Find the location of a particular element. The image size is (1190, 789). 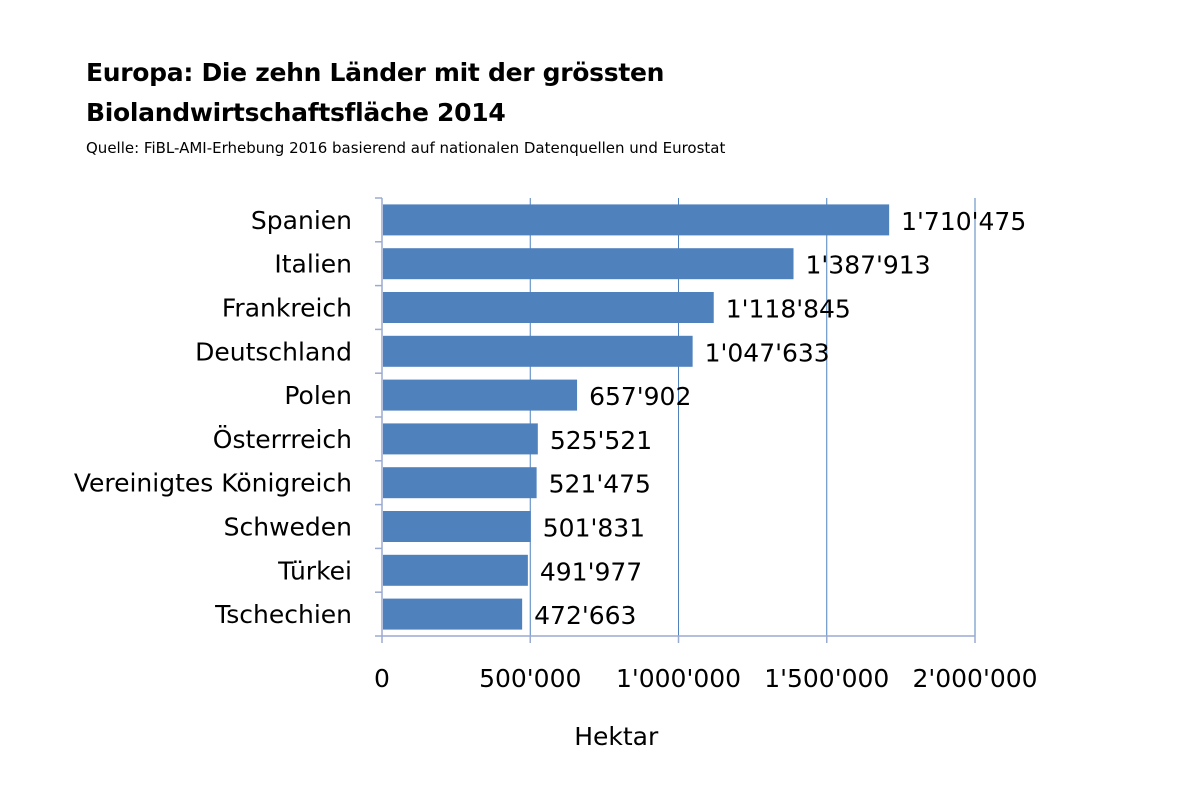

category-label: Schweden is located at coordinates (288, 527).